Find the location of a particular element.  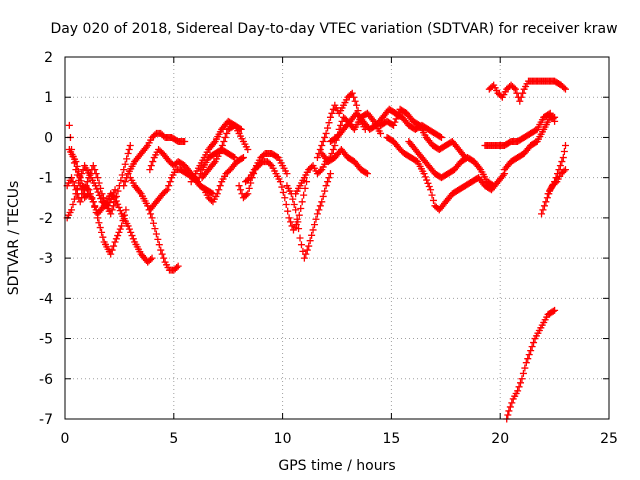

x-tick-label: 25 is located at coordinates (609, 439).